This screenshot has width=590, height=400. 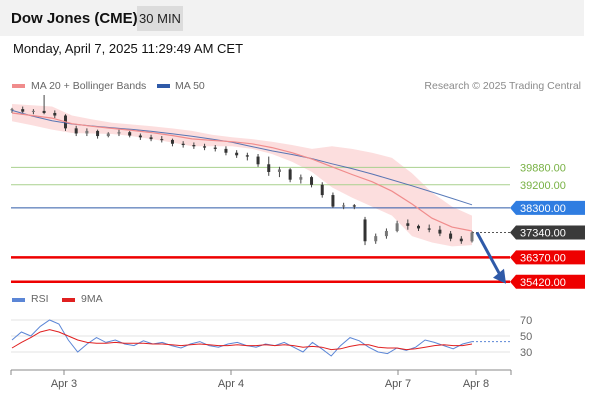 What do you see at coordinates (18, 300) in the screenshot?
I see `rsi-legend-swatch` at bounding box center [18, 300].